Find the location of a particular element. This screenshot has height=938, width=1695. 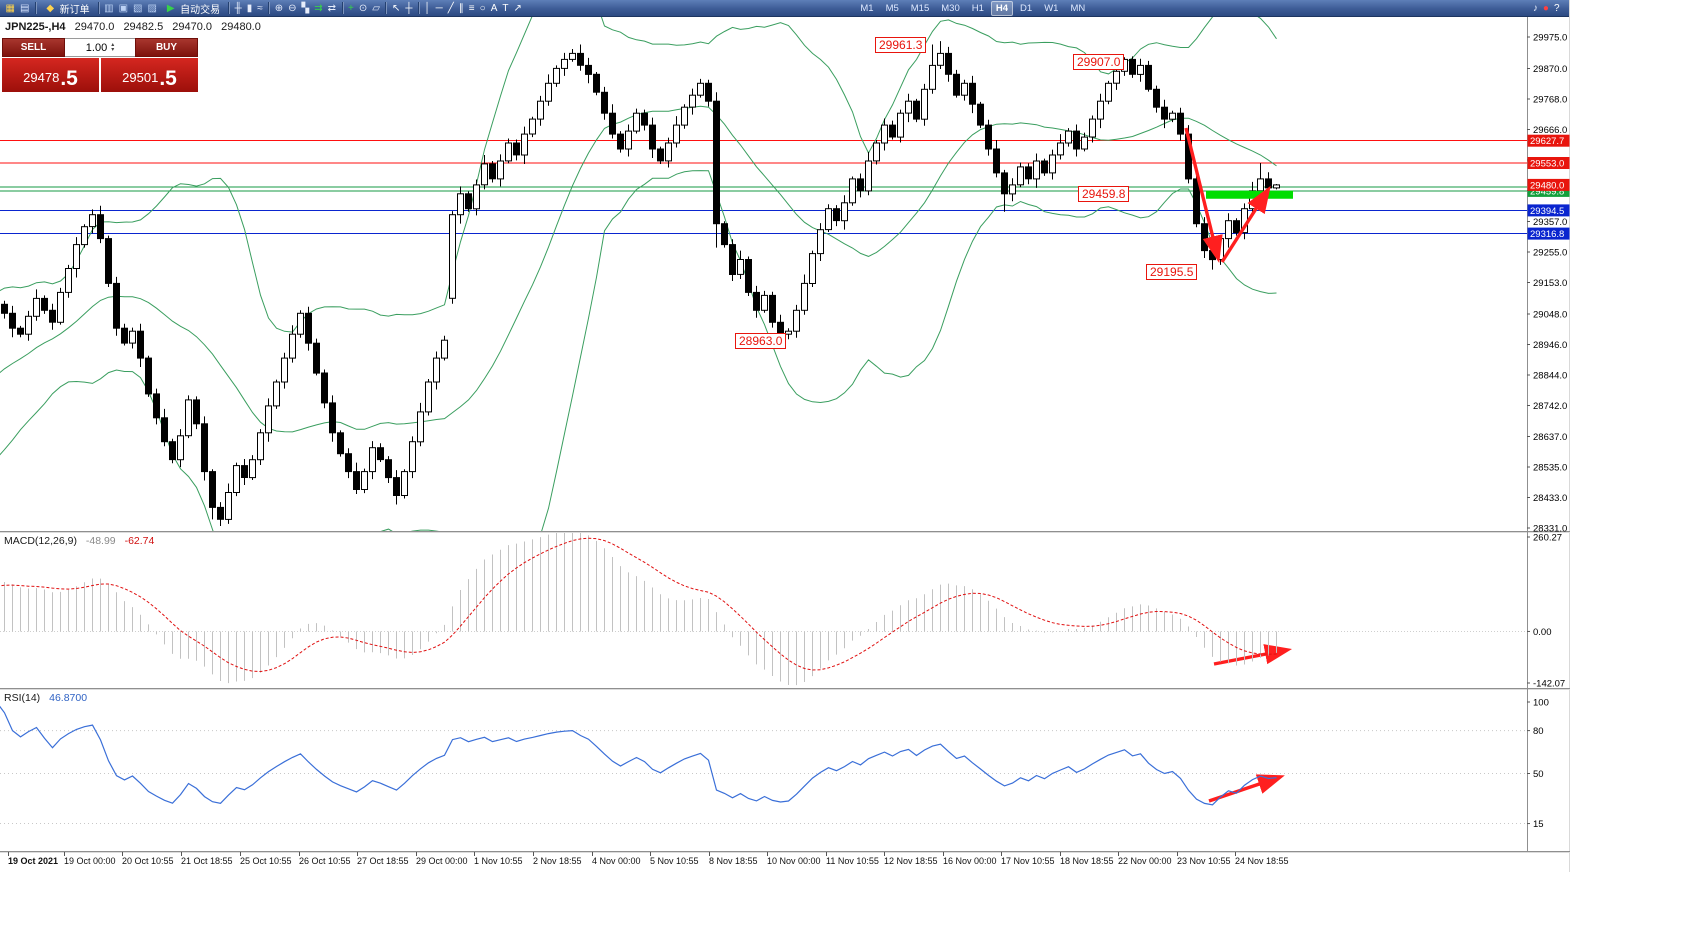

auto-trading-button: ▶ 自动交易 is located at coordinates (192, 8).